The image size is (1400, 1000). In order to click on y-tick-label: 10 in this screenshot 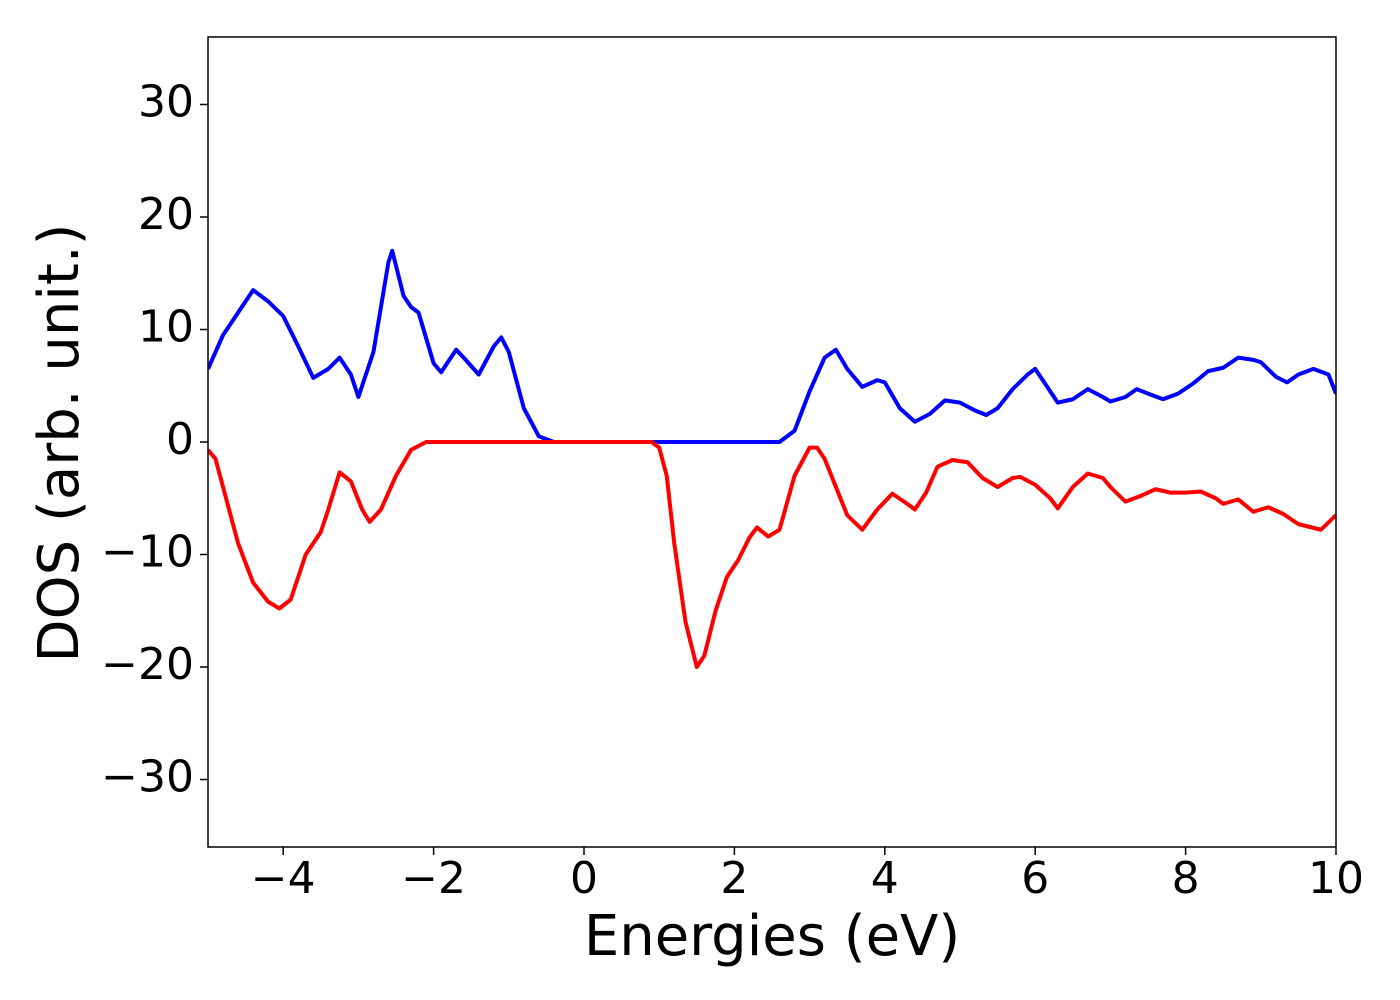, I will do `click(166, 327)`.